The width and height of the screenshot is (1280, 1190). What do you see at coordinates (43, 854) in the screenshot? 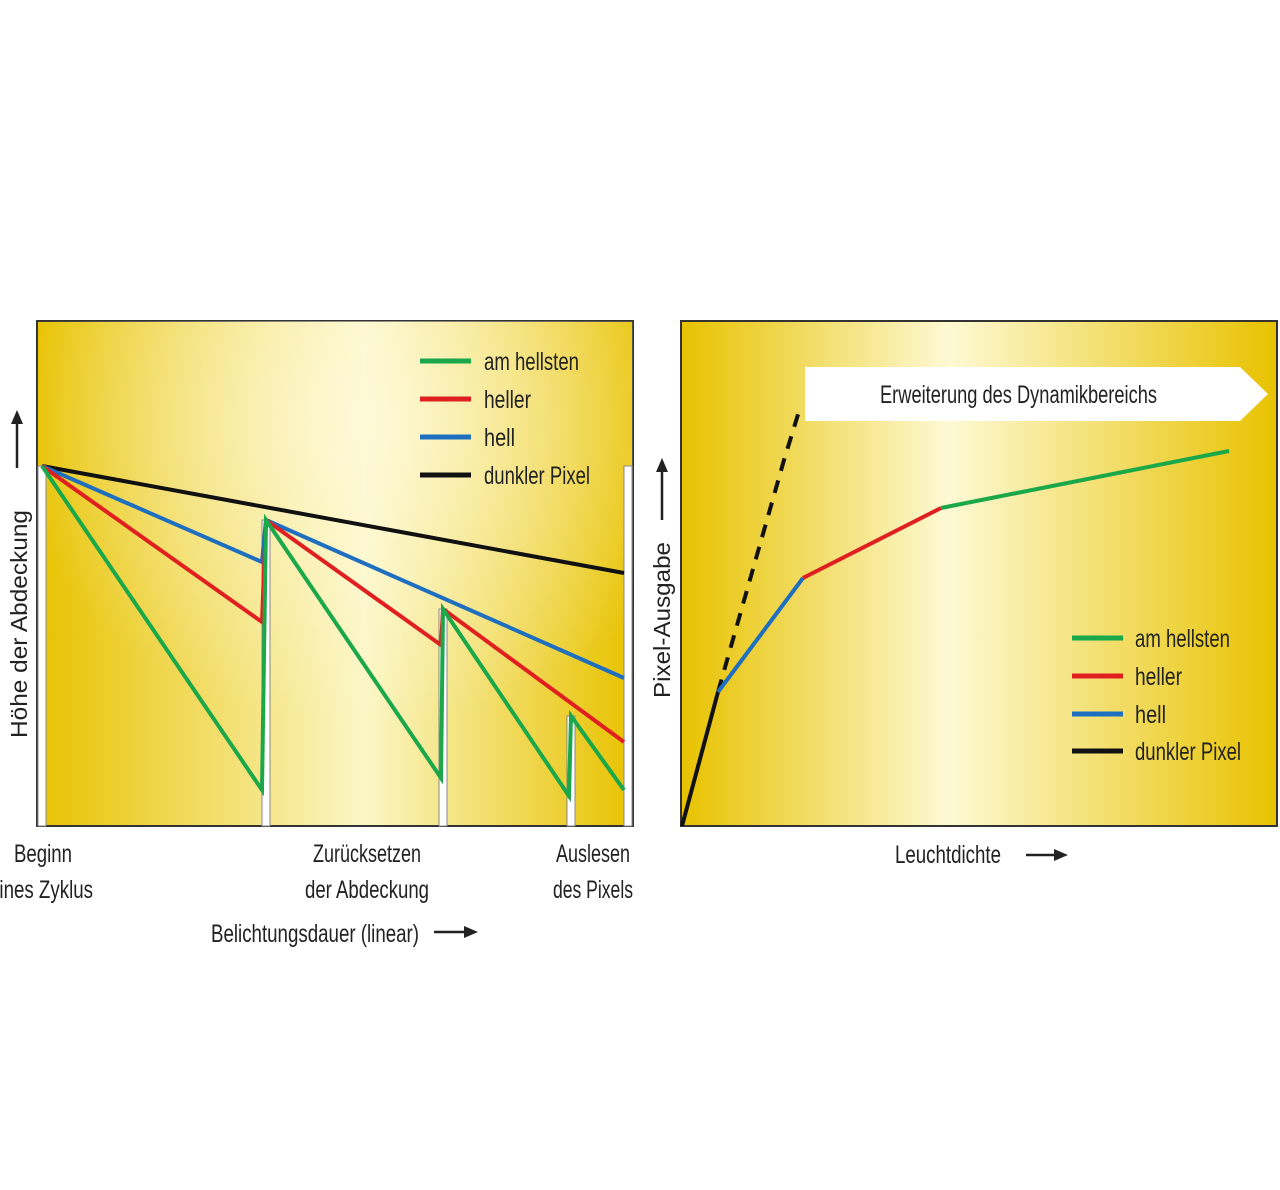
I see `marker-start-line1: Beginn` at bounding box center [43, 854].